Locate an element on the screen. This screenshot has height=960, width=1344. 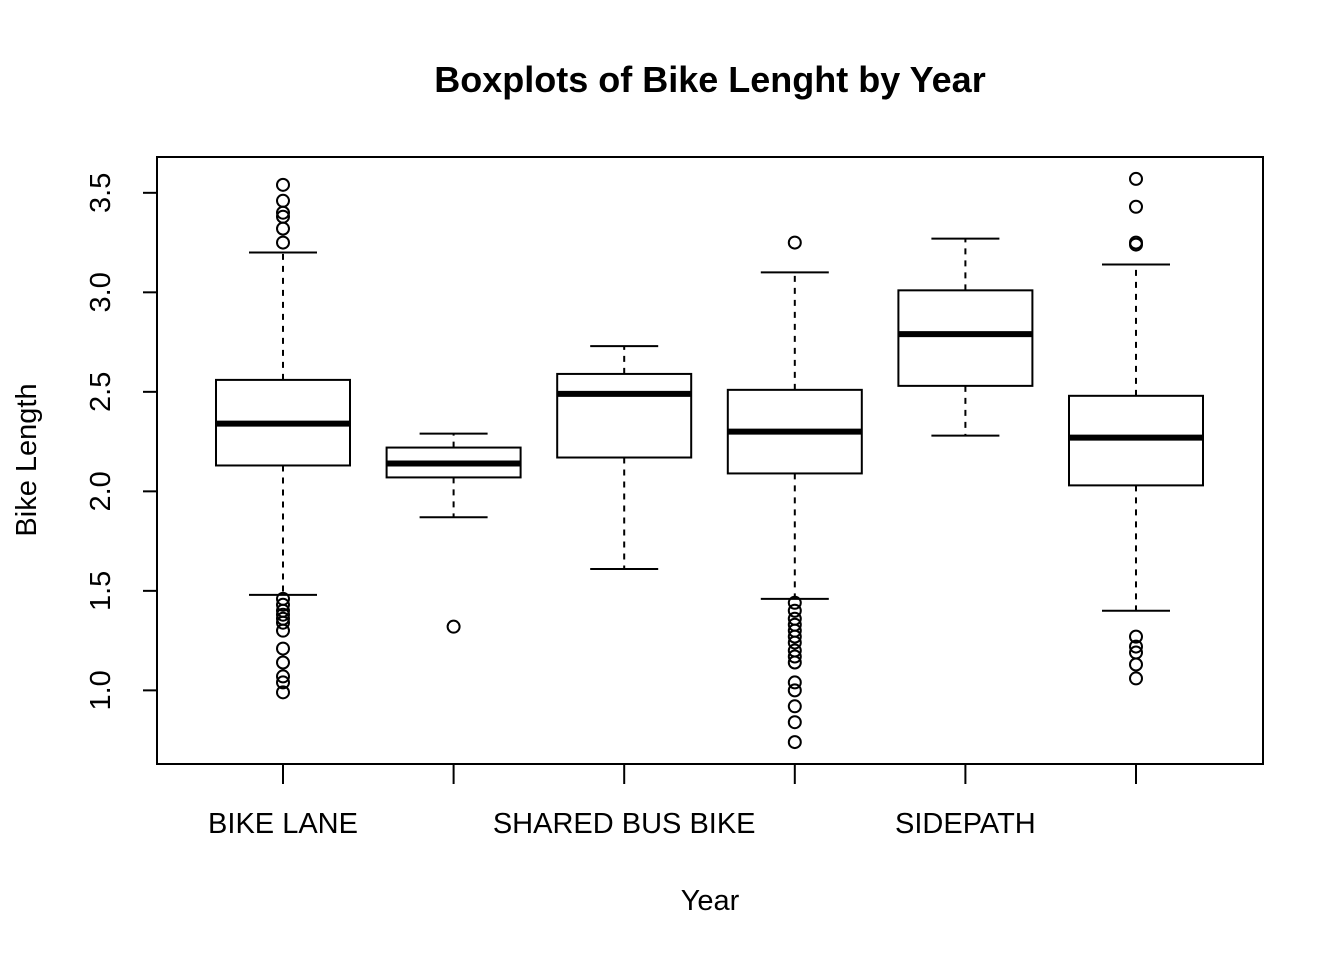
y-tick-label: 2.5 is located at coordinates (101, 392).